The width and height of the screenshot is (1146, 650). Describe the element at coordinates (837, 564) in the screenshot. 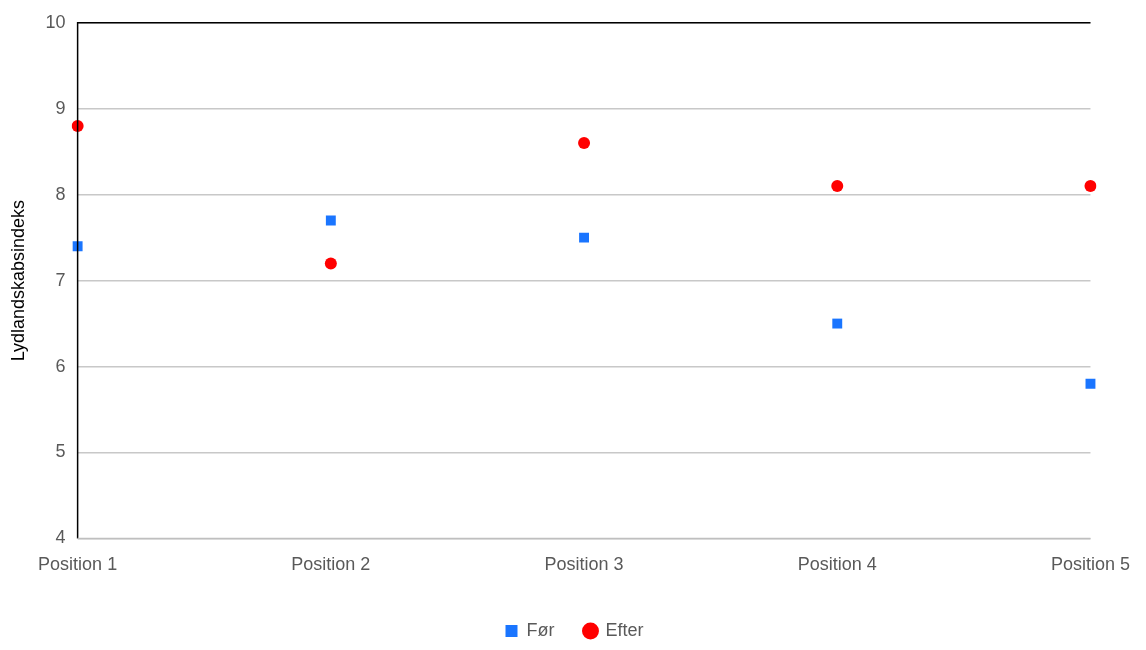

I see `x-tick-label: Position 4` at that location.